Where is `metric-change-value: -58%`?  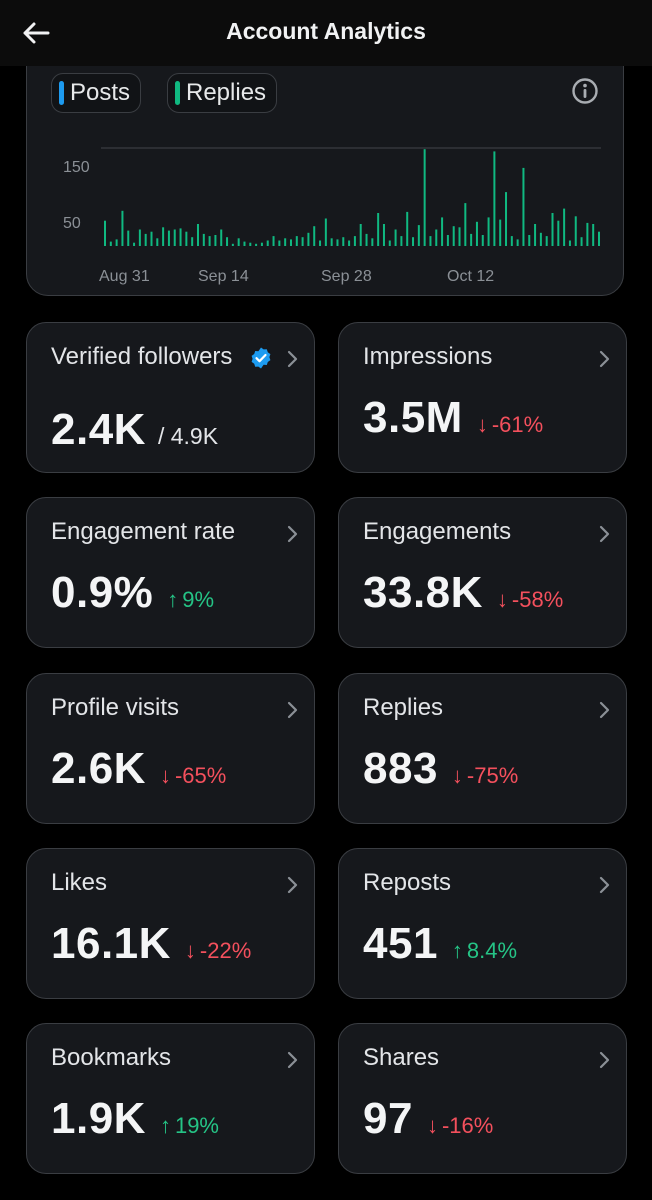 metric-change-value: -58% is located at coordinates (537, 599).